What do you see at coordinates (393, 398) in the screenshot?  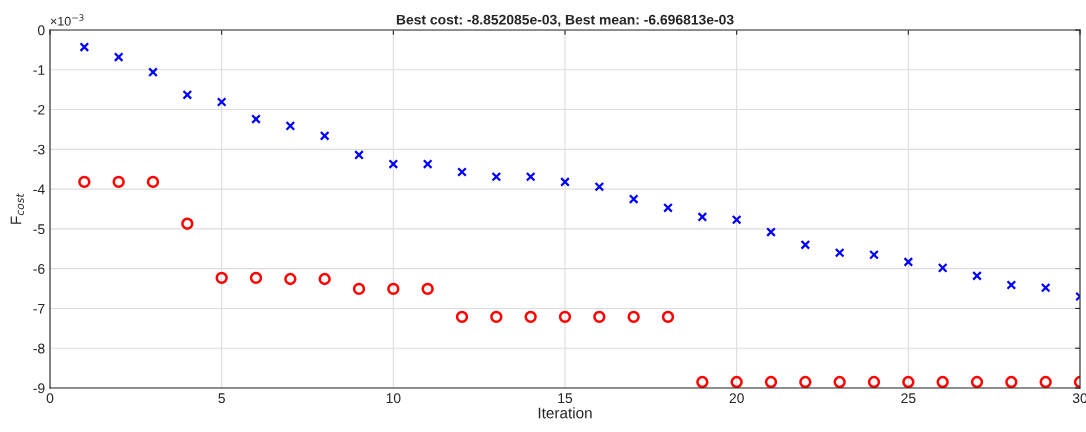 I see `x-tick-label: 10` at bounding box center [393, 398].